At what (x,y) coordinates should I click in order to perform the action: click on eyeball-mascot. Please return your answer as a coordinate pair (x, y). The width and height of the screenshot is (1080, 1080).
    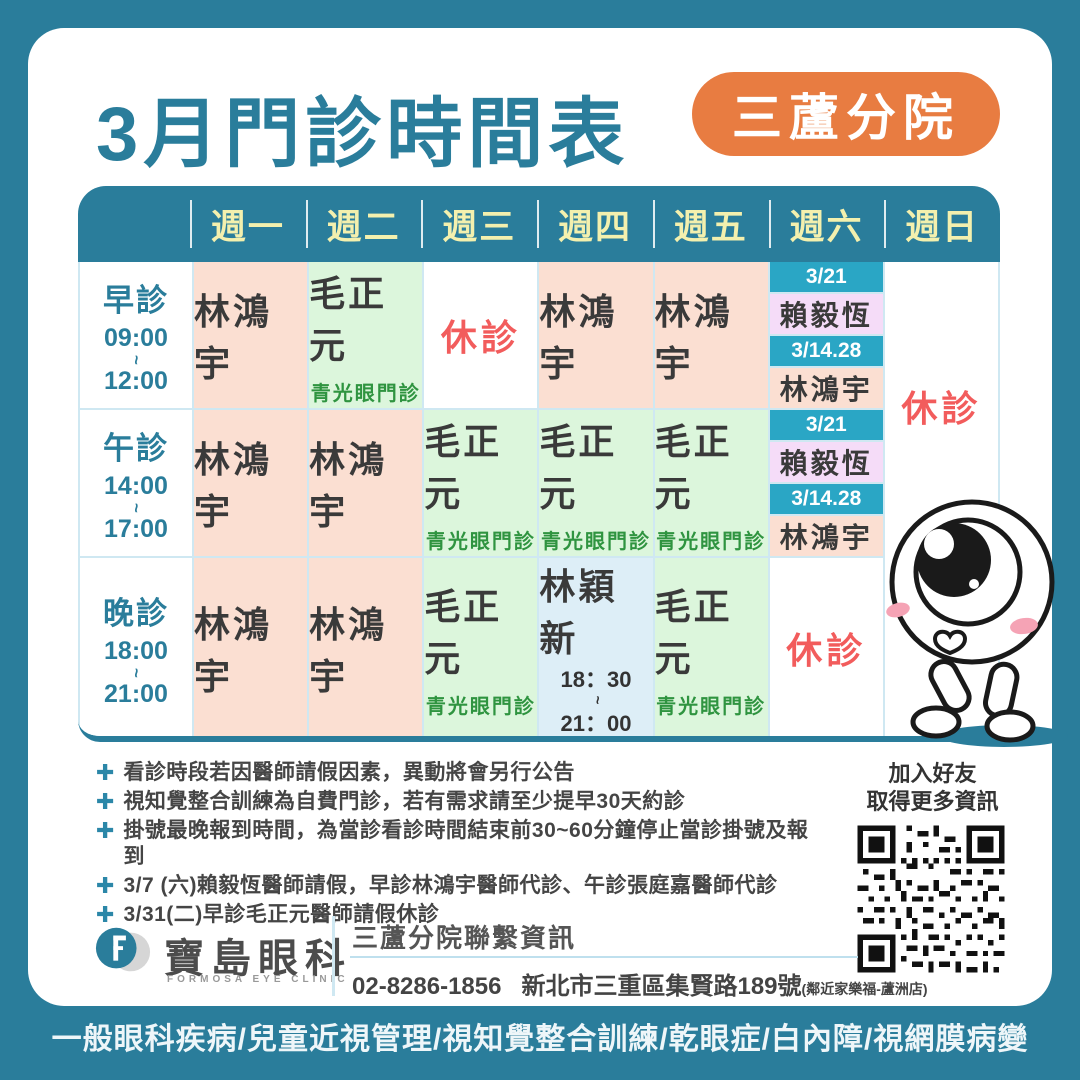
    Looking at the image, I should click on (977, 623).